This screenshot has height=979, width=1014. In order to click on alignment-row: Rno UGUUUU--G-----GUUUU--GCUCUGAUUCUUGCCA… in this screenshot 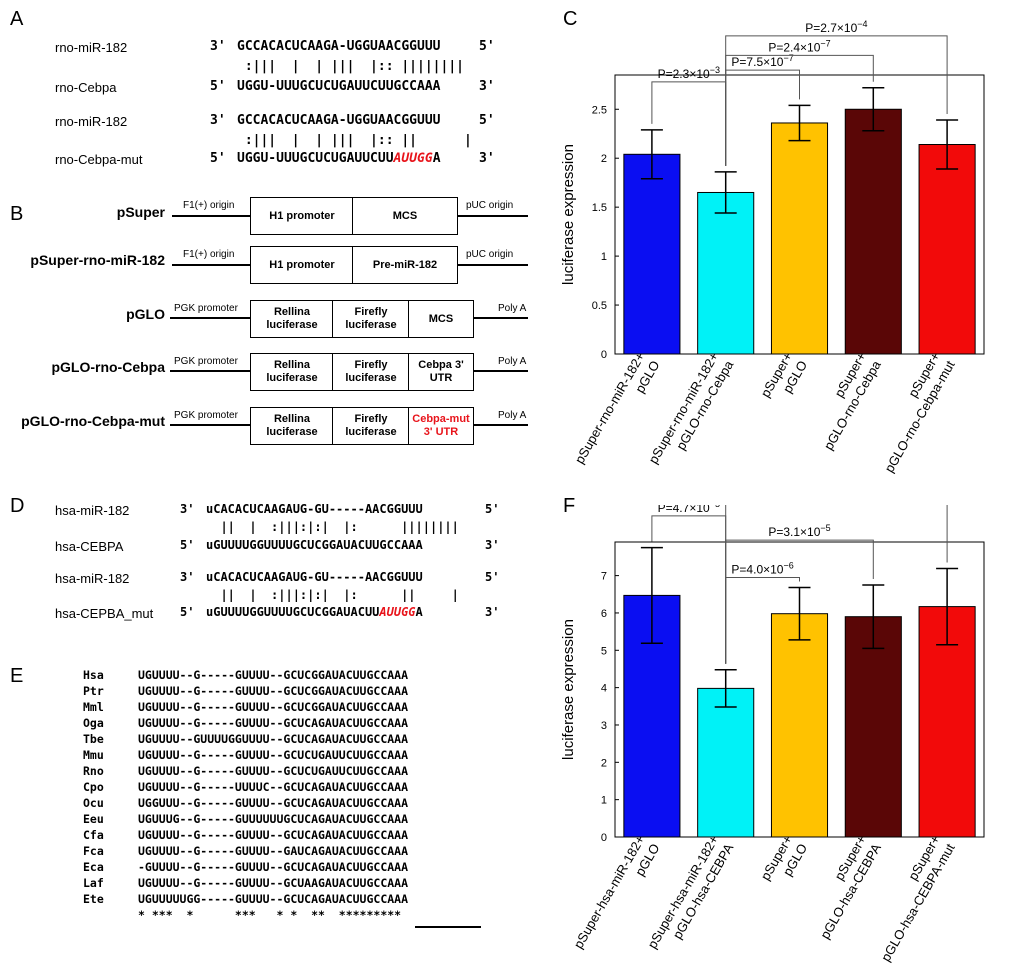, I will do `click(246, 771)`.